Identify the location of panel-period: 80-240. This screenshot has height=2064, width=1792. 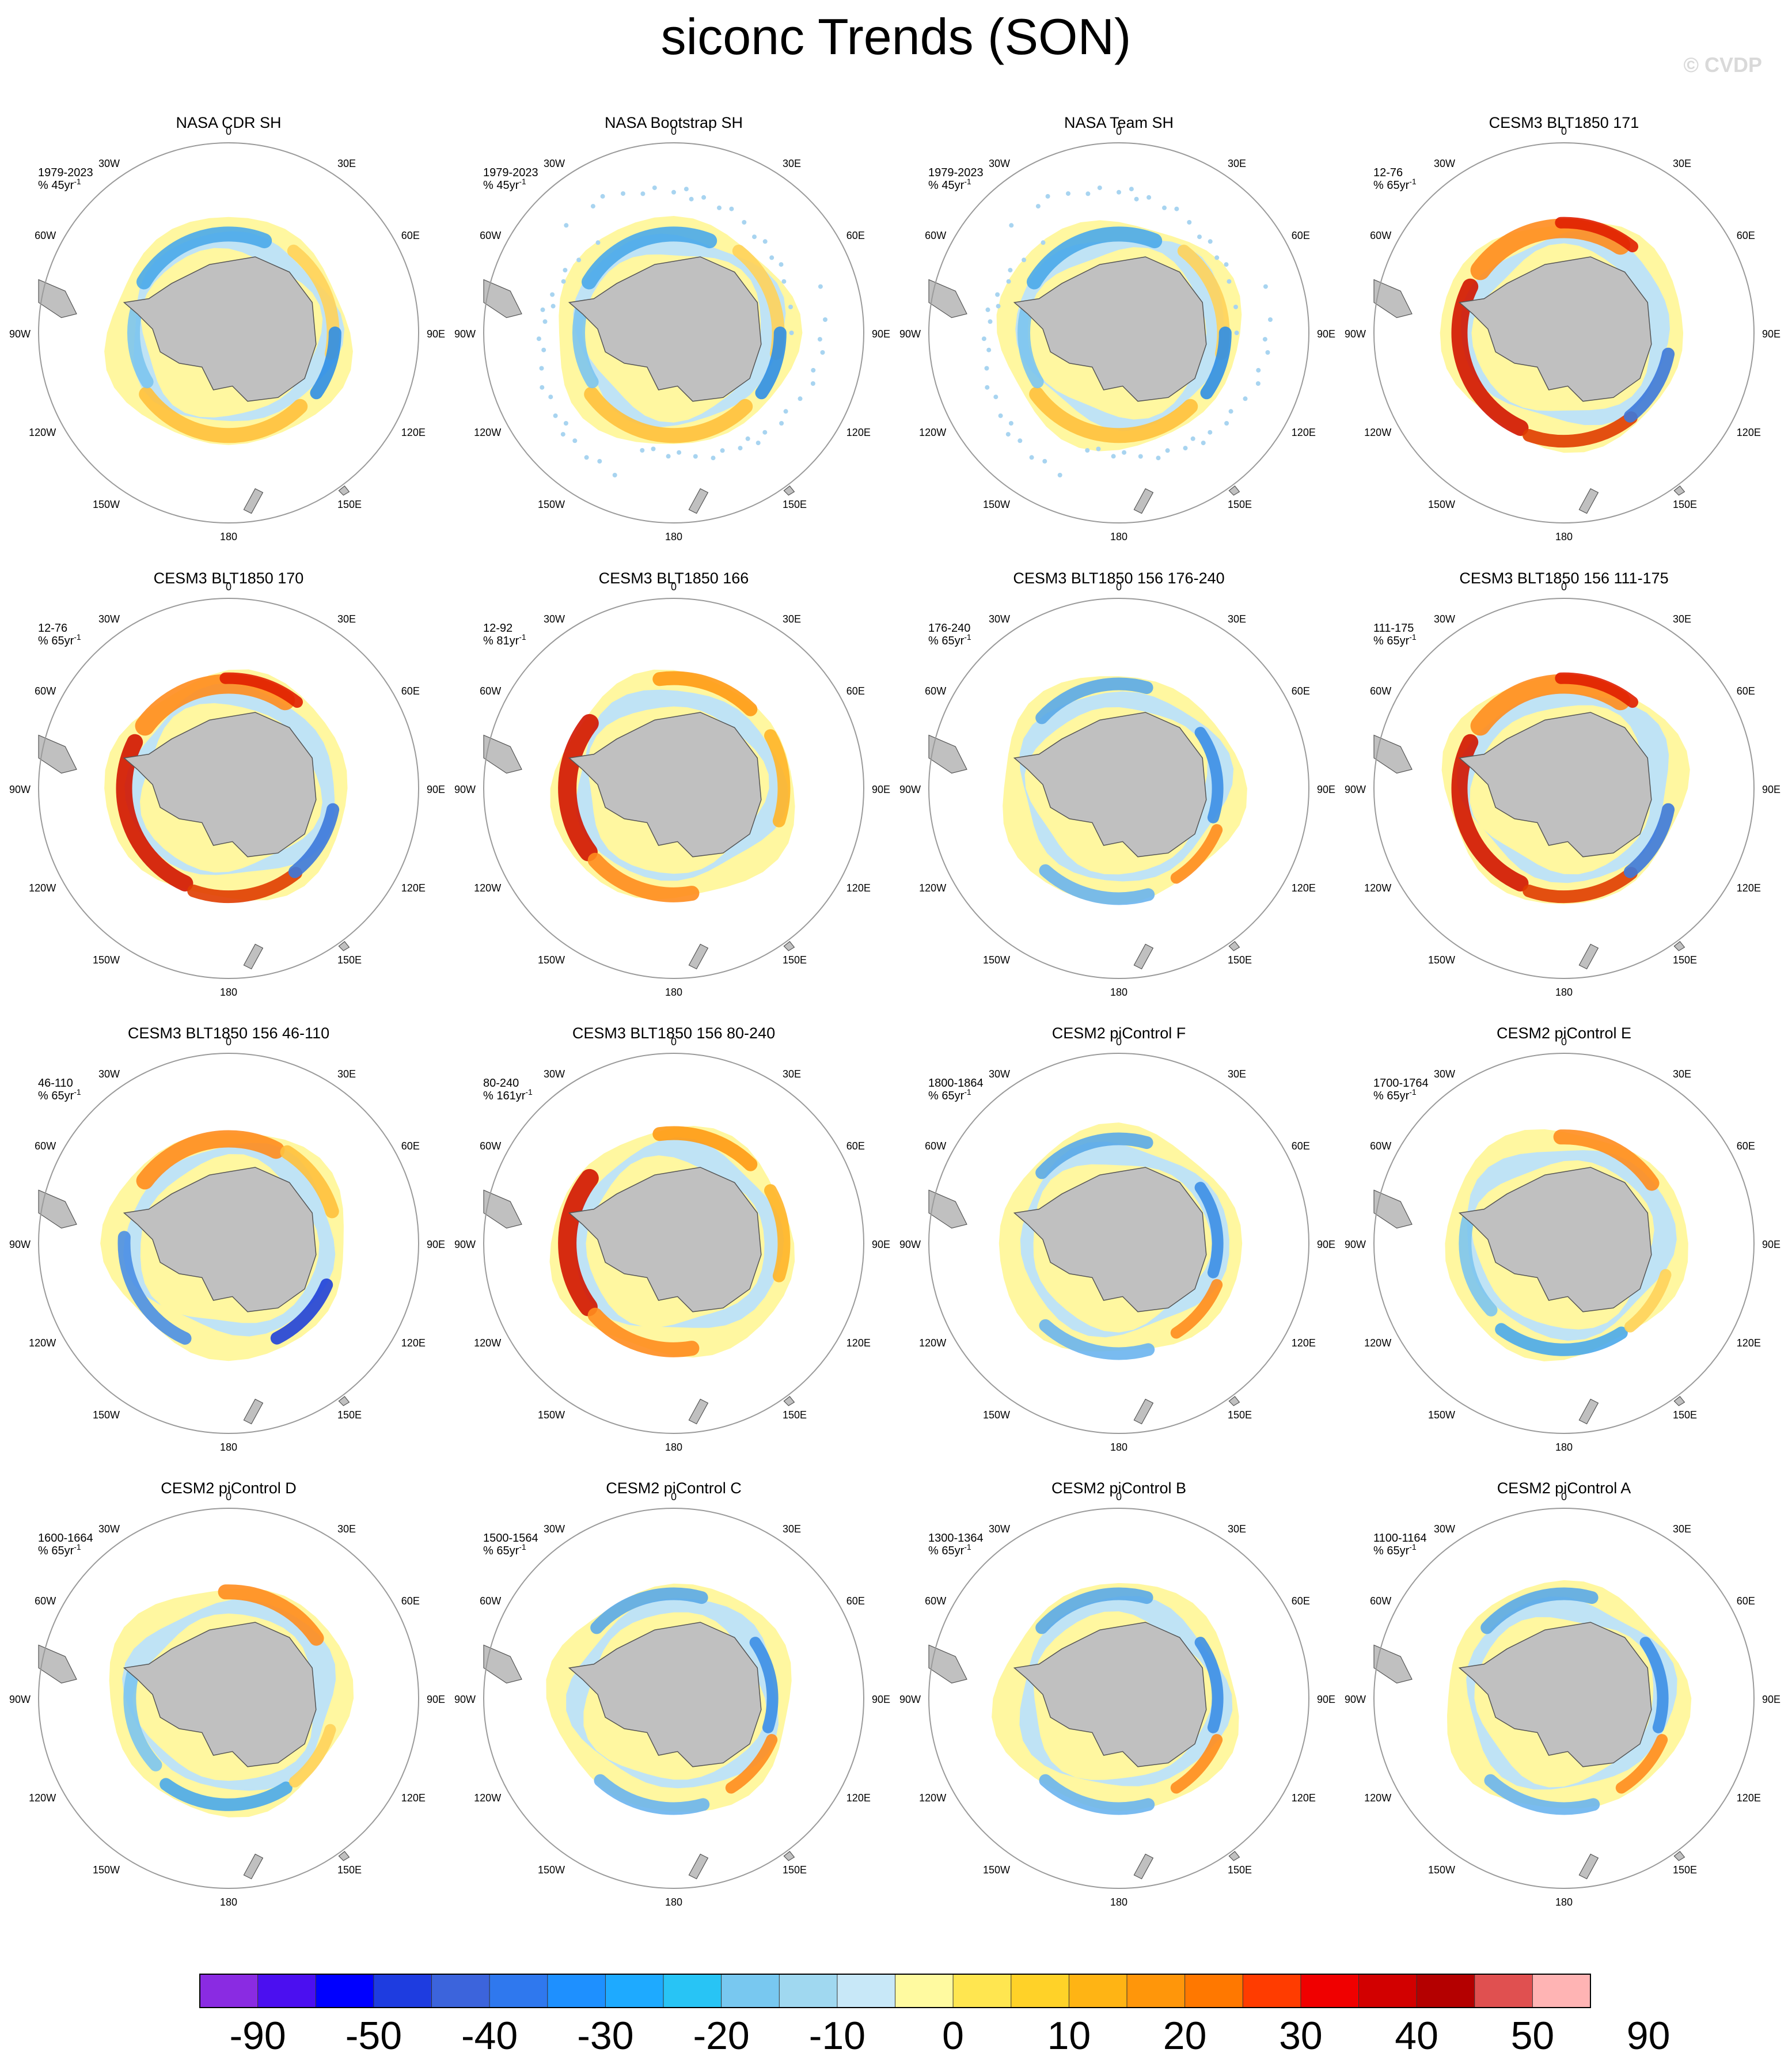
(501, 1083).